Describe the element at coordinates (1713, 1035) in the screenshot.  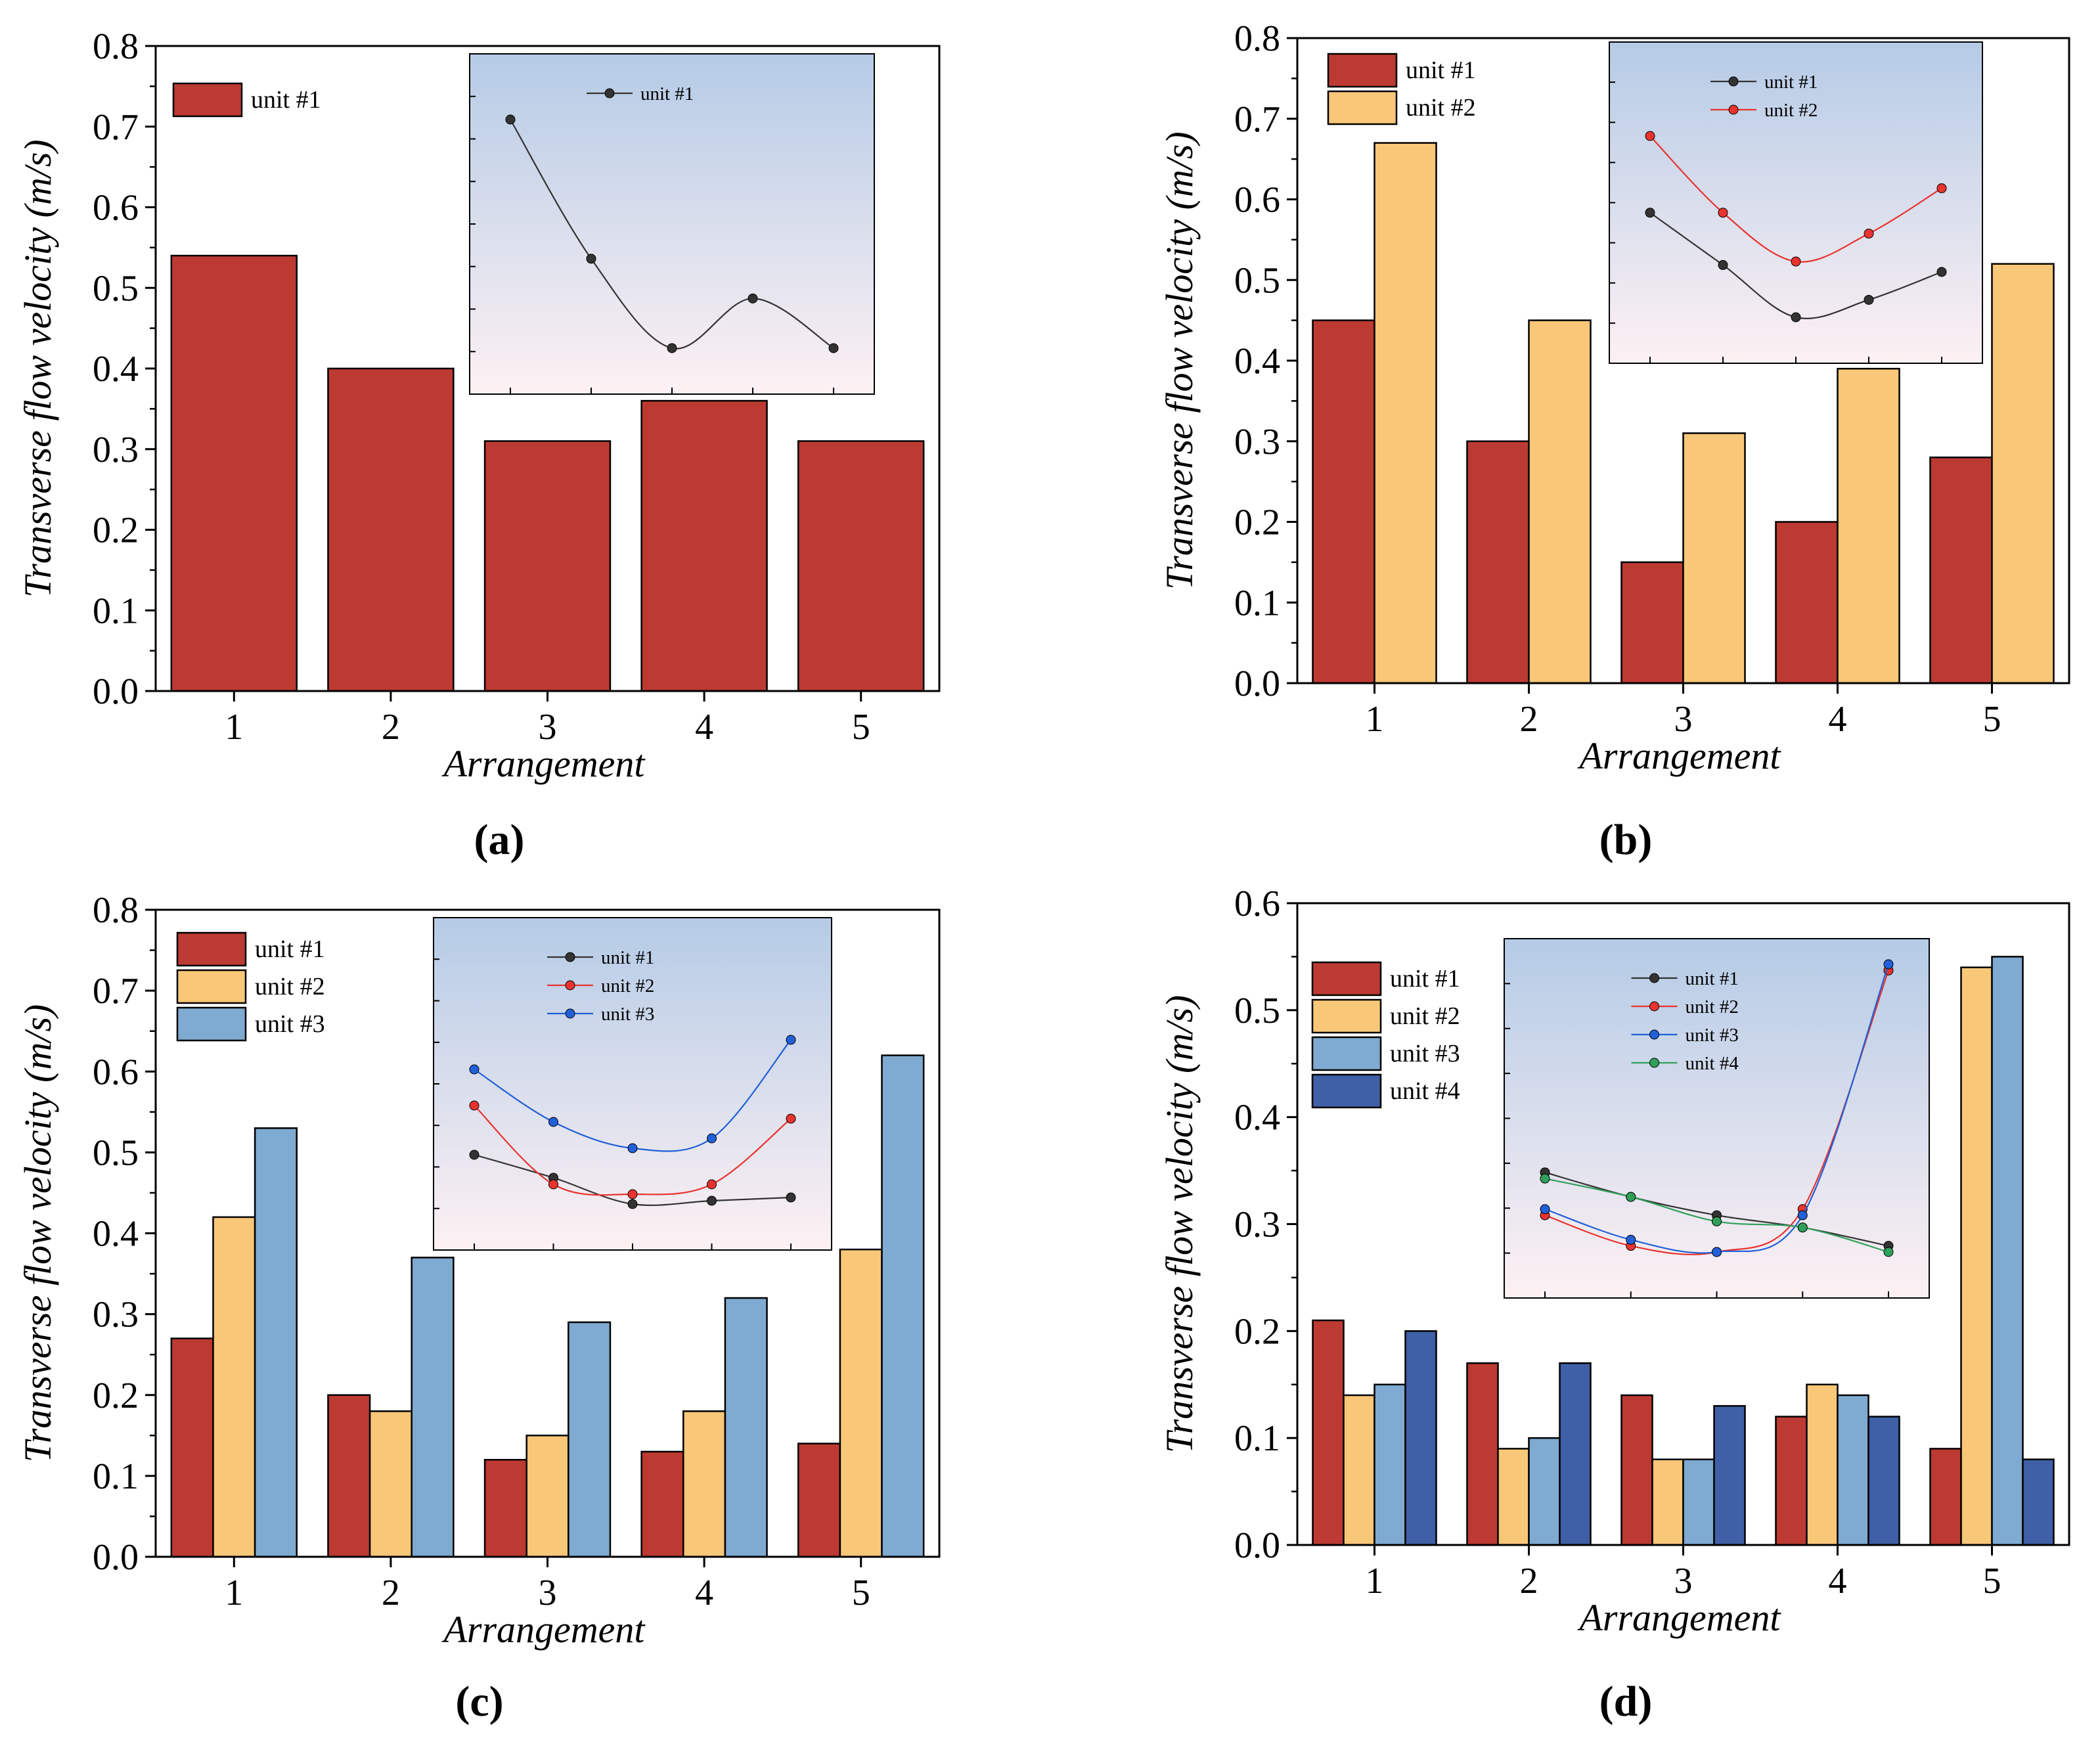
I see `inset-legend-label: unit #3` at that location.